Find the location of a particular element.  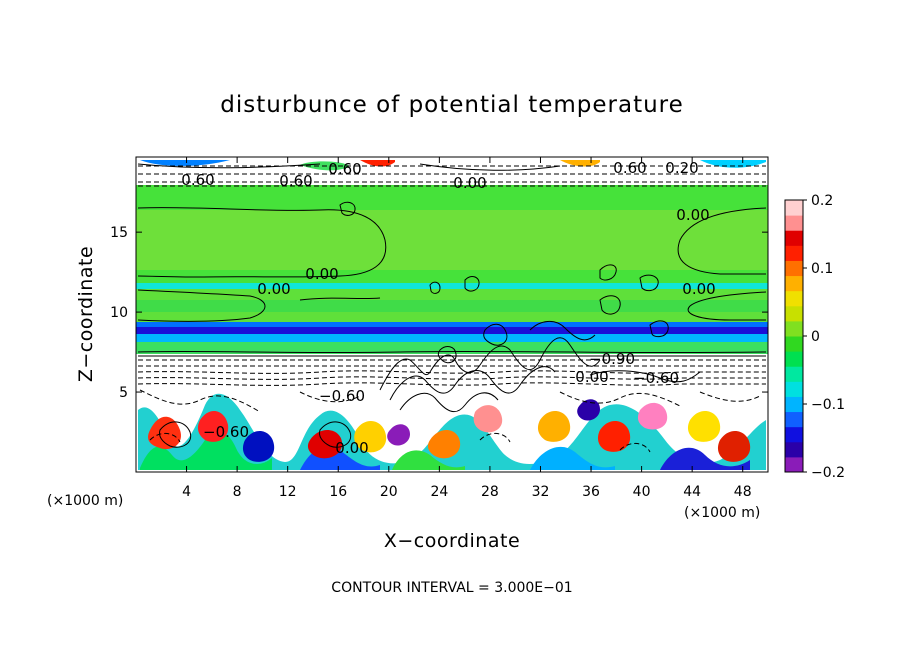

chart-title: disturbunce of potential temperature is located at coordinates (452, 105).